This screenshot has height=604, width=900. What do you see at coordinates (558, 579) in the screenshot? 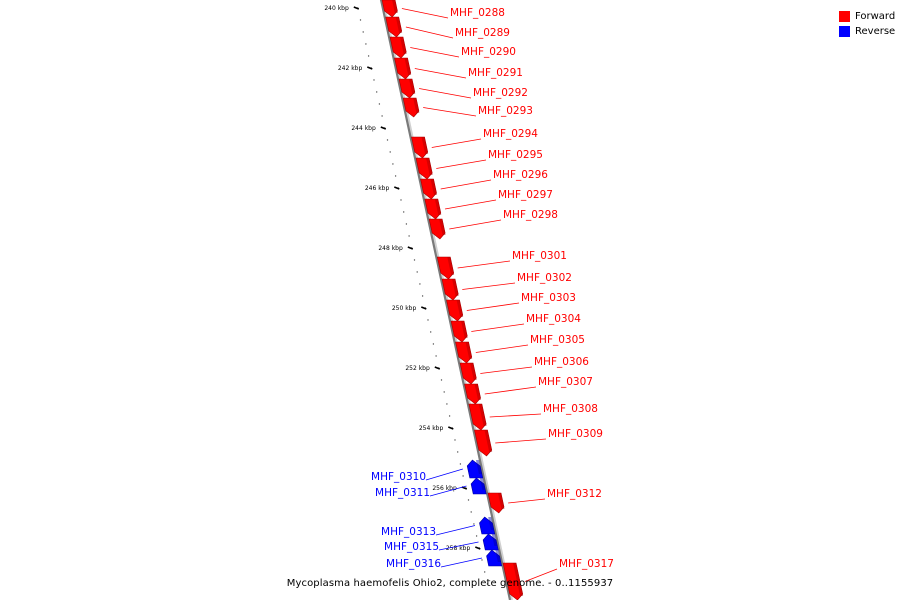
I see `gene-mhf_0317: MHF_0317` at bounding box center [558, 579].